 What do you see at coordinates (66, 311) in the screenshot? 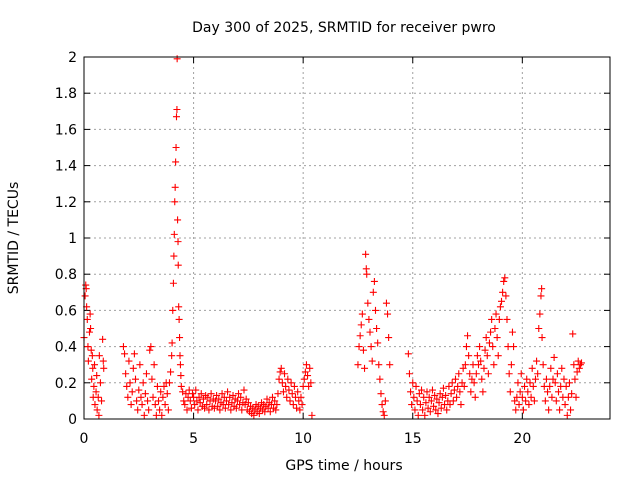
I see `y-tick-label: 0.6` at bounding box center [66, 311].